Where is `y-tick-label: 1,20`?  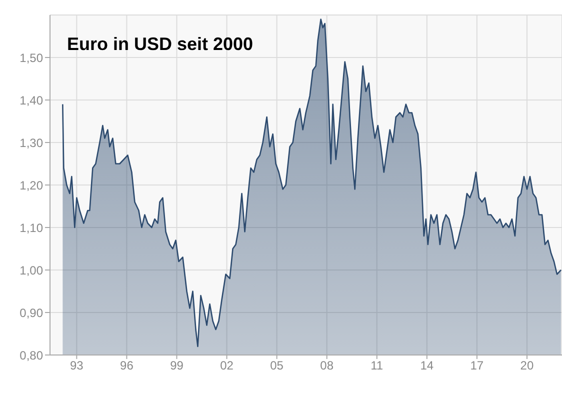
y-tick-label: 1,20 is located at coordinates (32, 185).